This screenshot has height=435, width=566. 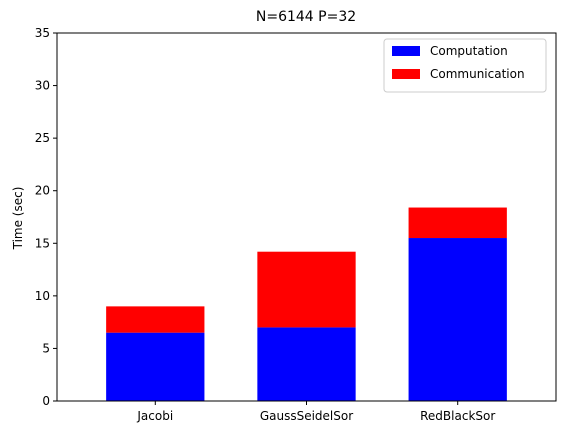 I want to click on y-tick-label: 20, so click(x=42, y=191).